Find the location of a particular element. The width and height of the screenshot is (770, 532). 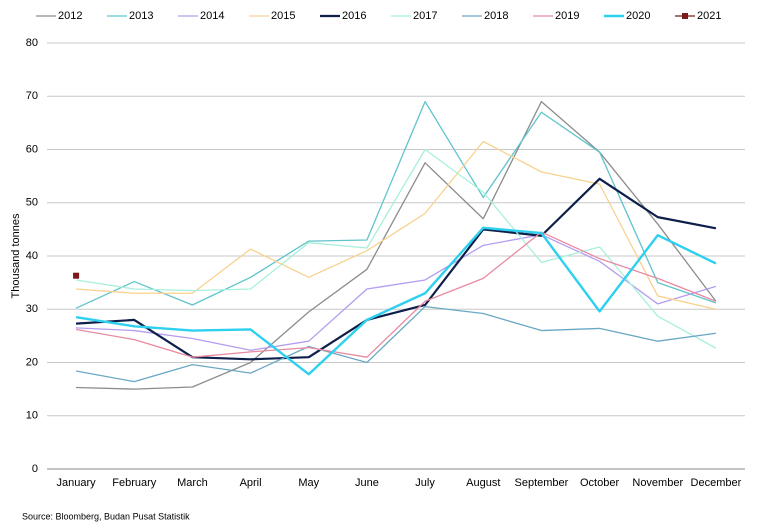

legend-label: 2014 is located at coordinates (212, 16).